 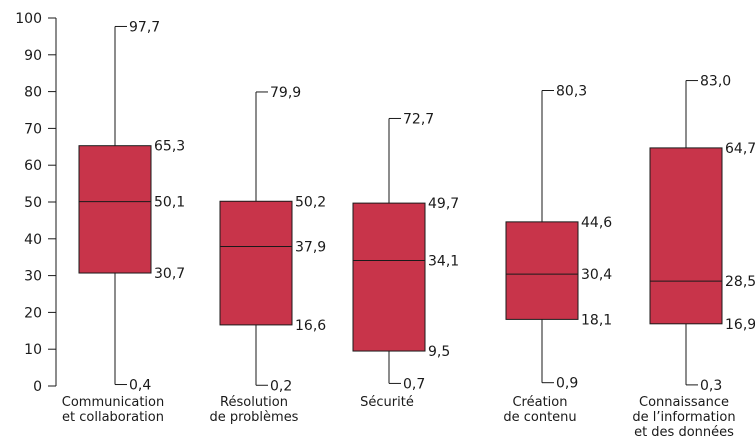 I want to click on y-tick-label: 50, so click(x=33, y=203).